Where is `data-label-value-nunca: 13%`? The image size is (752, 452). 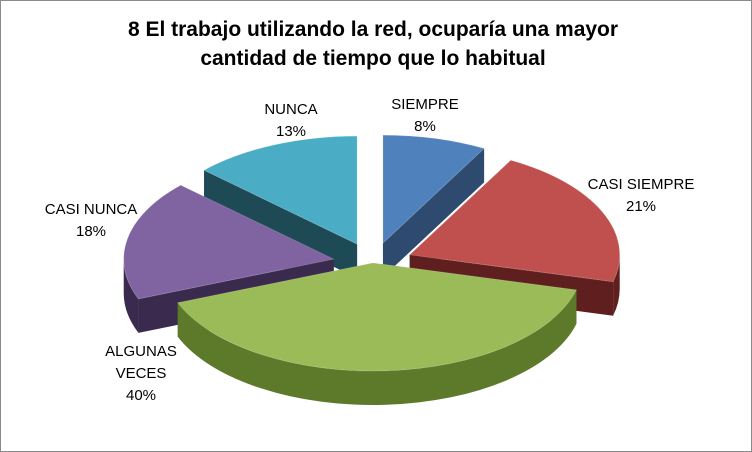 data-label-value-nunca: 13% is located at coordinates (291, 131).